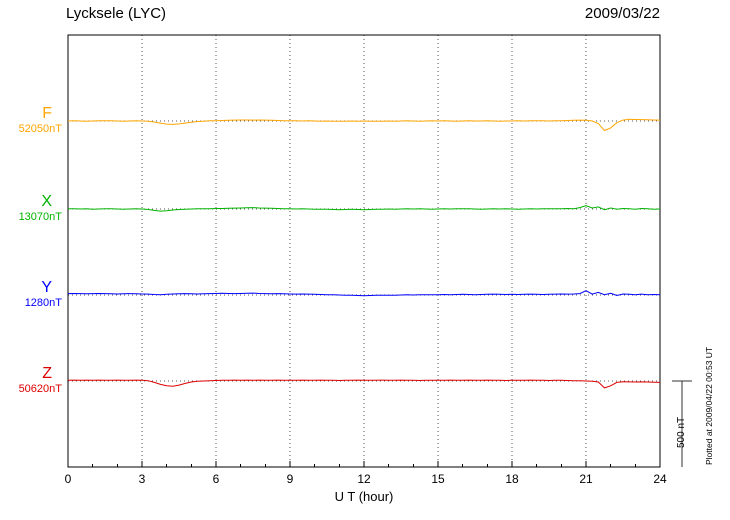  What do you see at coordinates (40, 389) in the screenshot?
I see `trace-baseline-Z: 50620nT` at bounding box center [40, 389].